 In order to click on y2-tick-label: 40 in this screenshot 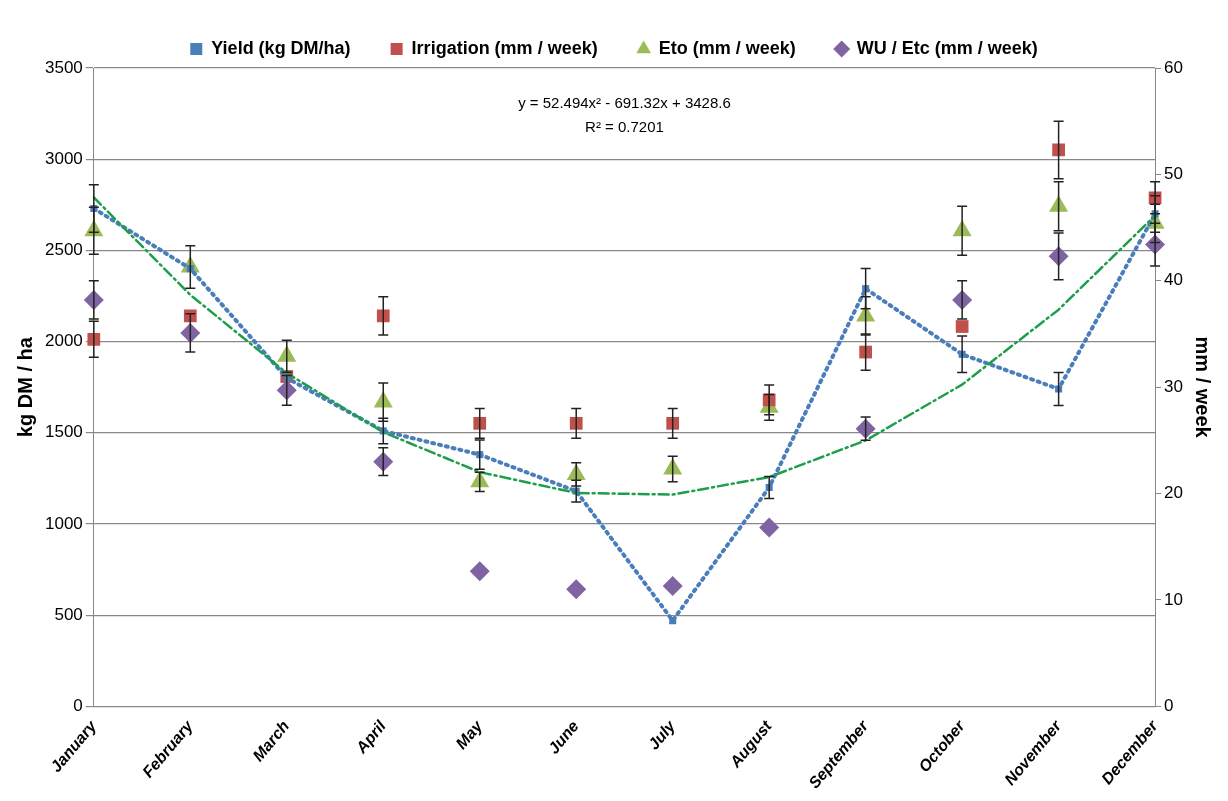, I will do `click(1174, 280)`.